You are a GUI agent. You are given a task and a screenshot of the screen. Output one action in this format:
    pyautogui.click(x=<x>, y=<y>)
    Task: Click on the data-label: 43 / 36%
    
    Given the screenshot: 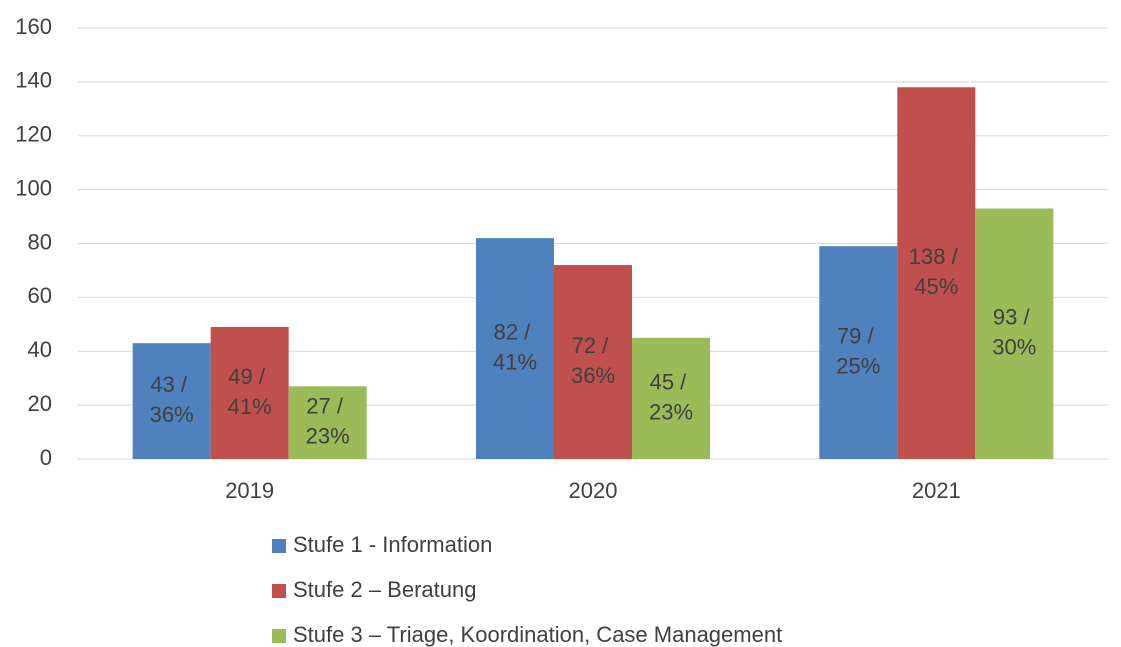 What is the action you would take?
    pyautogui.click(x=172, y=399)
    